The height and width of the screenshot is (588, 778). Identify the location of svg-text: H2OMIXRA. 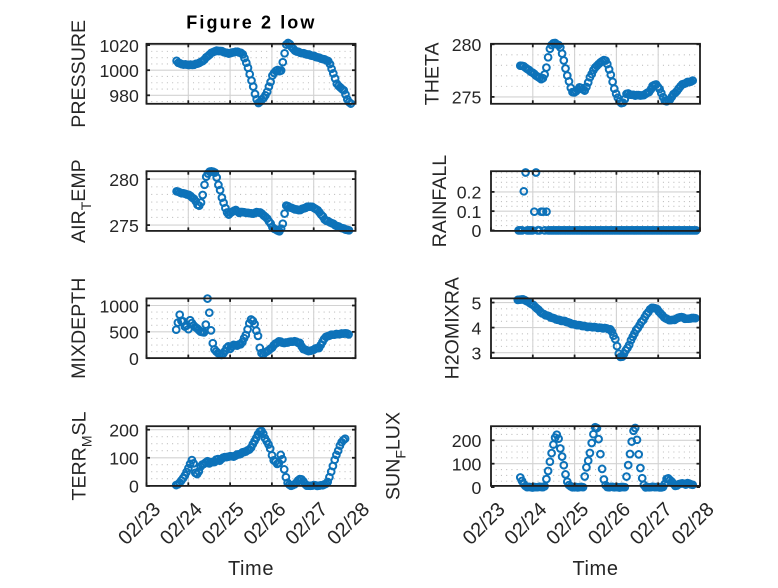
(453, 327).